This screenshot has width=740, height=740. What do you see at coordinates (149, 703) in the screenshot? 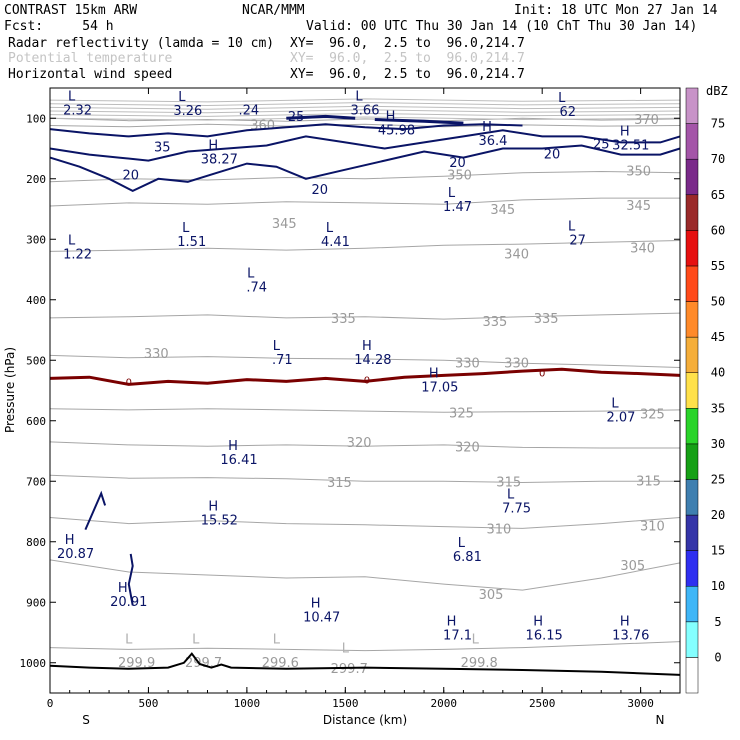
I see `x-tick-label: 500` at bounding box center [149, 703].